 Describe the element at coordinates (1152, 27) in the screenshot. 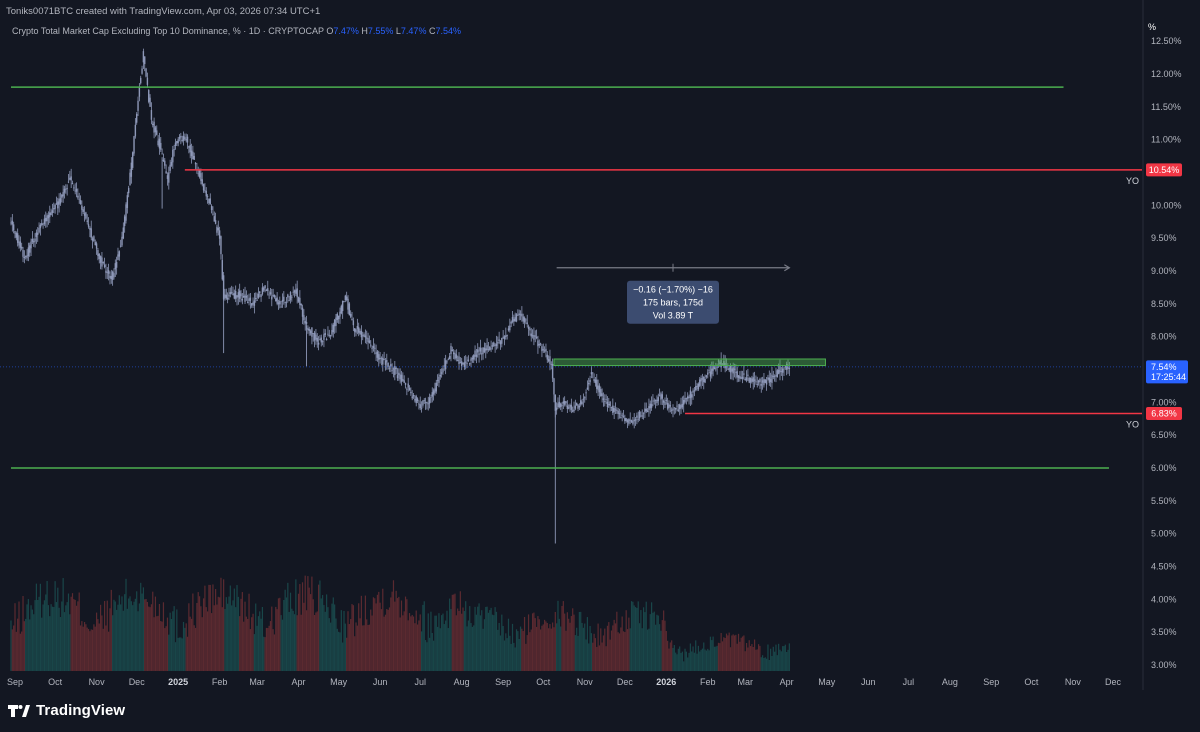

I see `price-scale-unit: %` at that location.